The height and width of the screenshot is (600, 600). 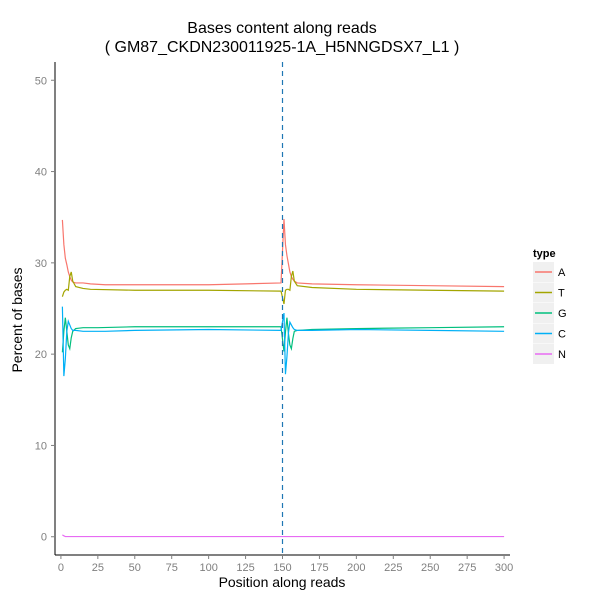 I want to click on y-tick-label: 40, so click(x=41, y=173).